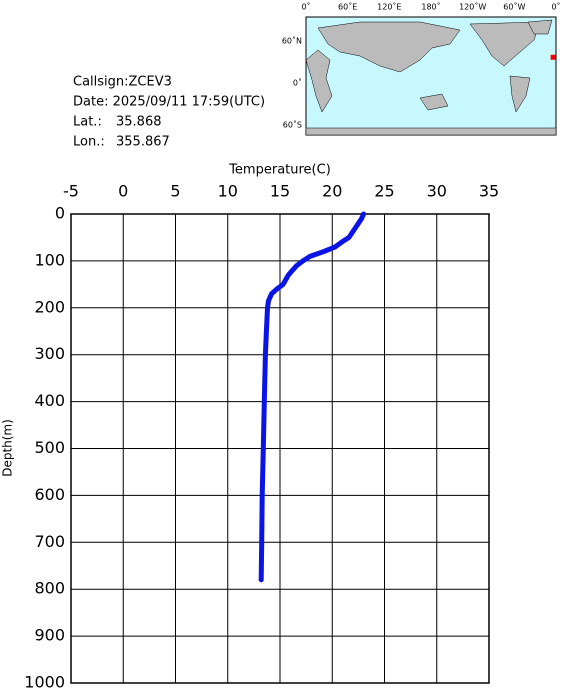 The width and height of the screenshot is (564, 694). I want to click on y-tick-label: 0, so click(60, 213).